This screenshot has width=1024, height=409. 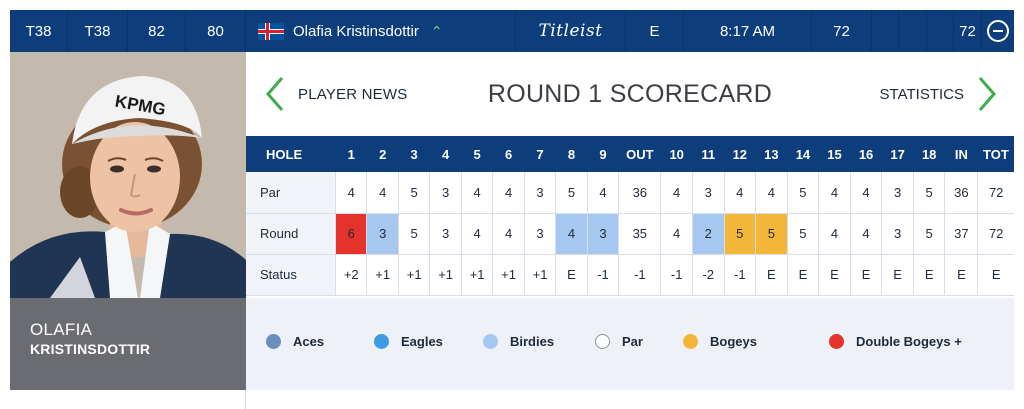 I want to click on sponsor-logo: Titleist, so click(x=571, y=31).